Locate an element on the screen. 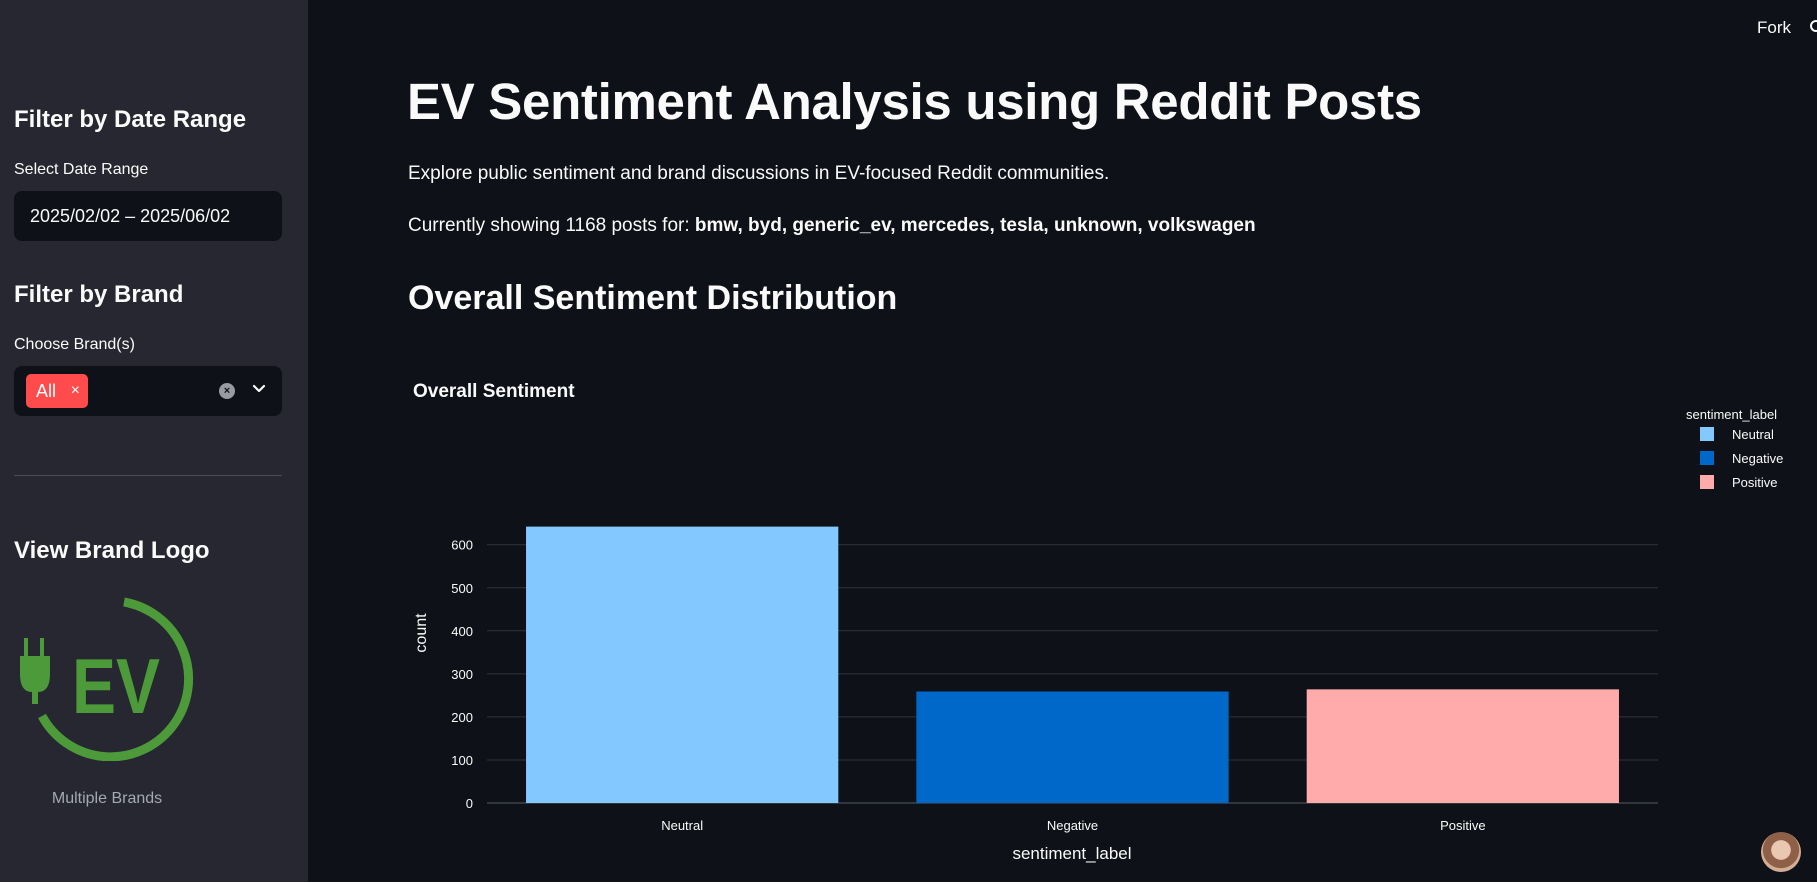 This screenshot has height=884, width=1817. legend-item-positive: Positive is located at coordinates (1755, 482).